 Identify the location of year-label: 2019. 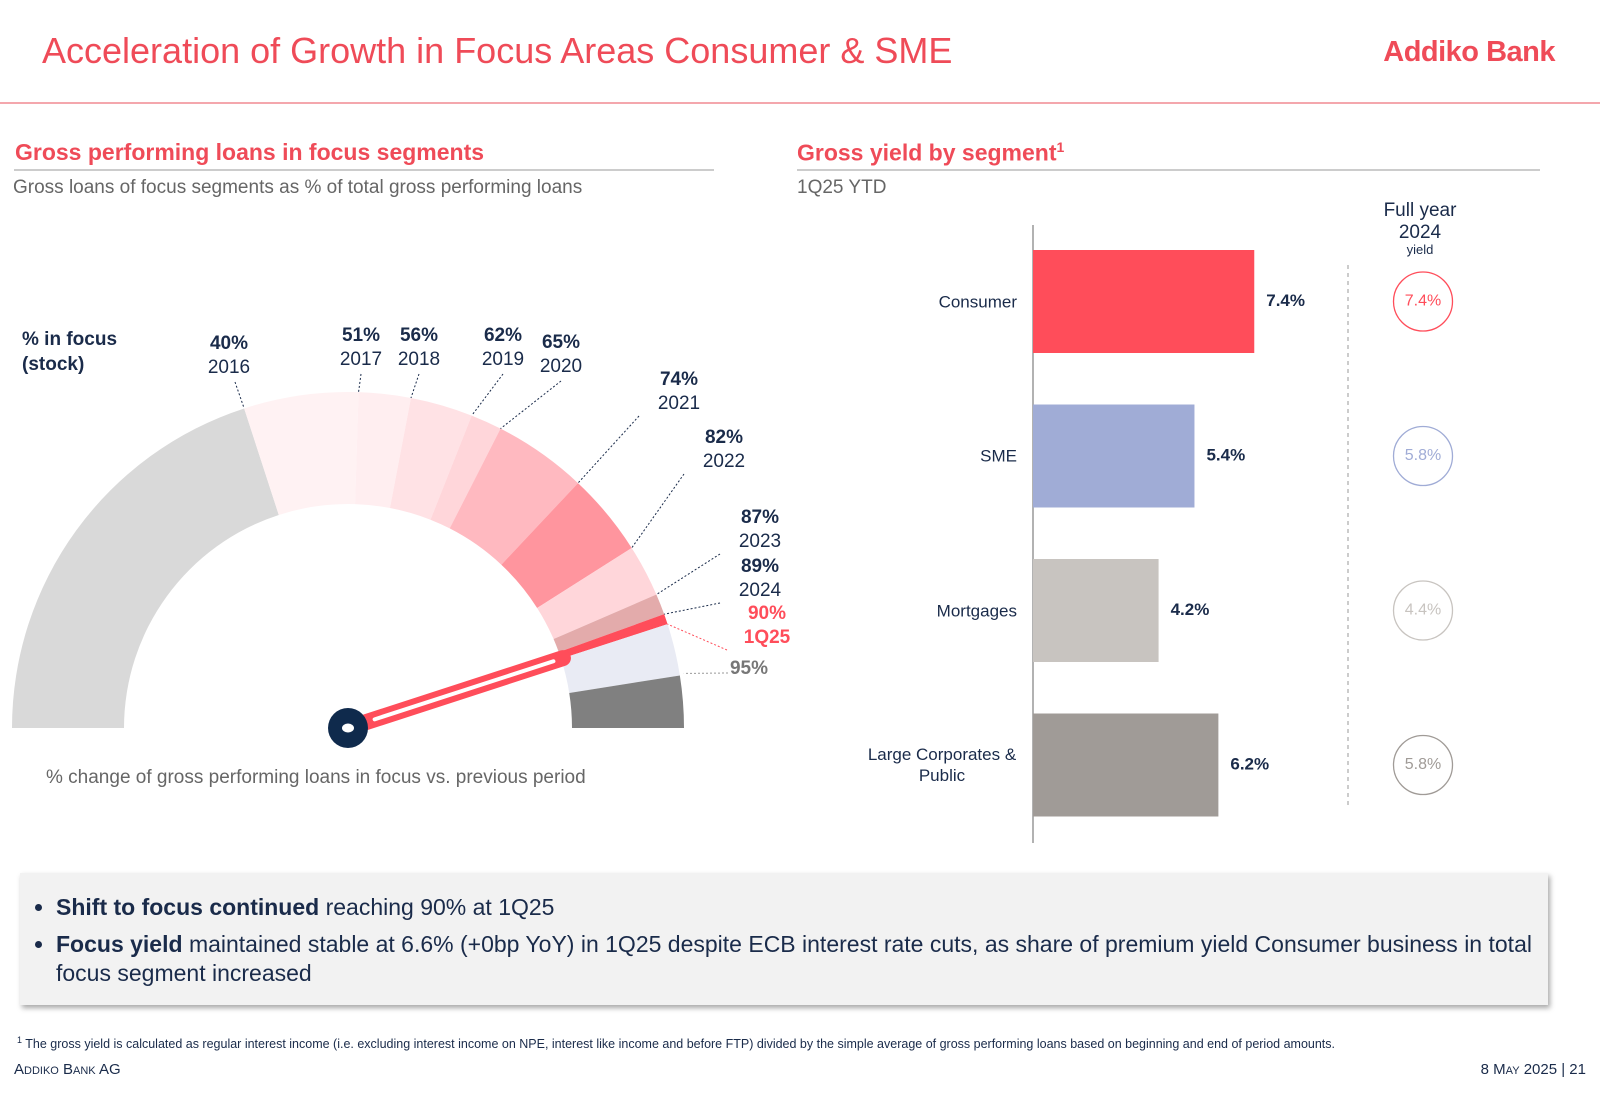
(503, 359).